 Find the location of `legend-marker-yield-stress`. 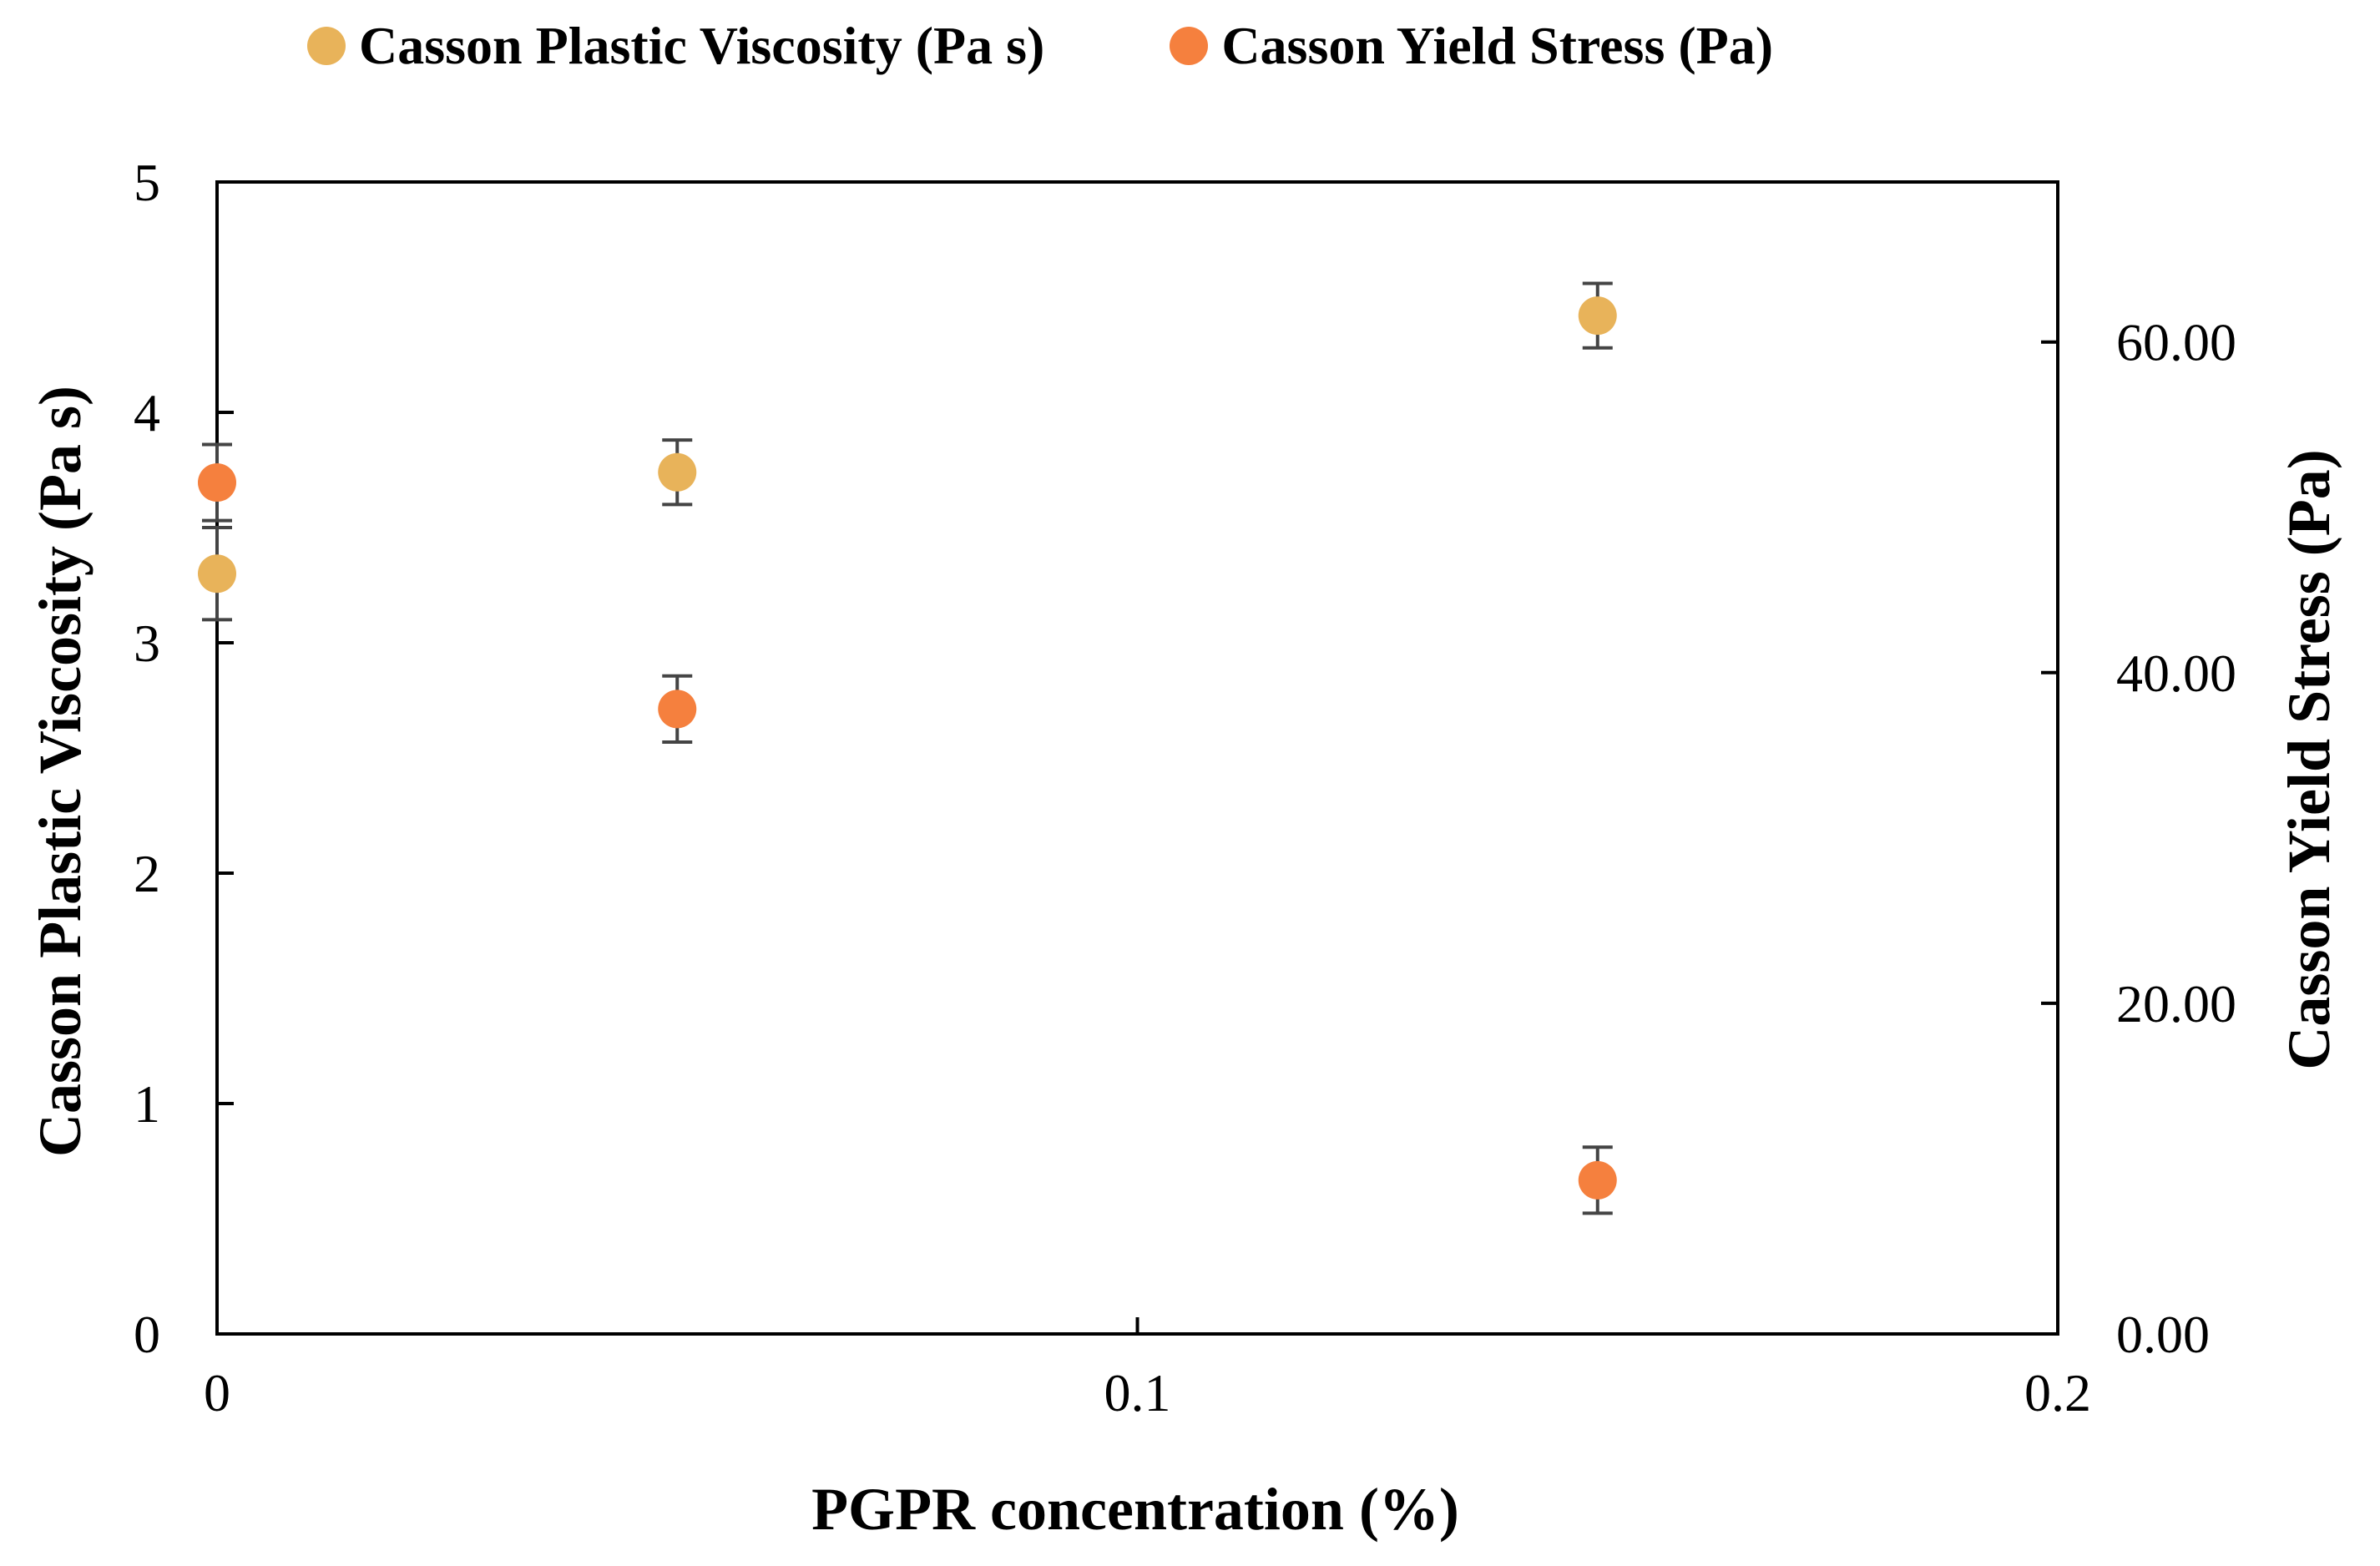

legend-marker-yield-stress is located at coordinates (1189, 46).